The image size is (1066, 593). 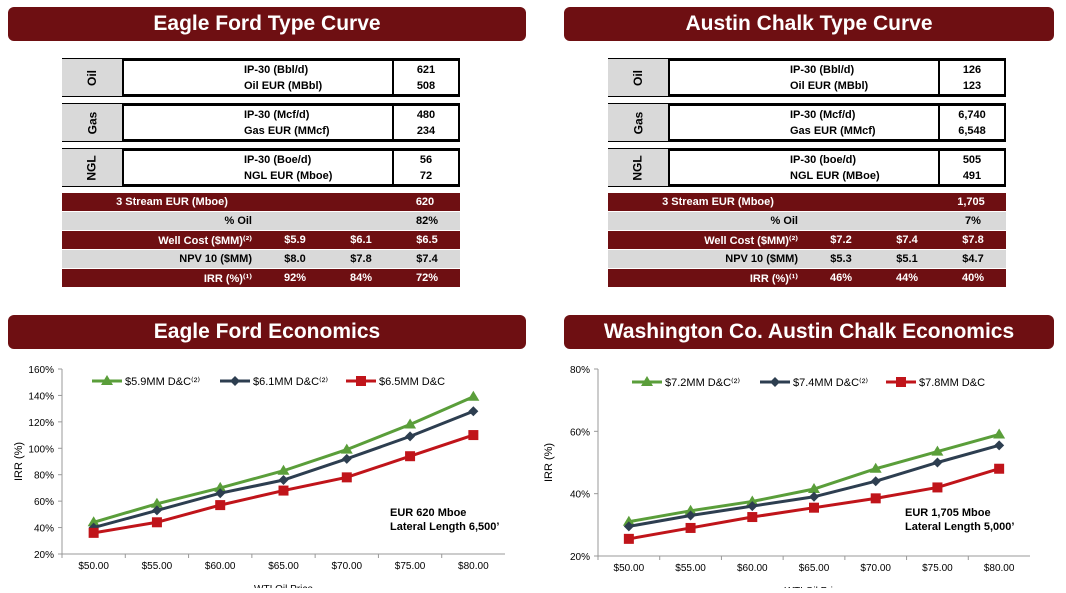 What do you see at coordinates (426, 85) in the screenshot?
I see `row-value: 508` at bounding box center [426, 85].